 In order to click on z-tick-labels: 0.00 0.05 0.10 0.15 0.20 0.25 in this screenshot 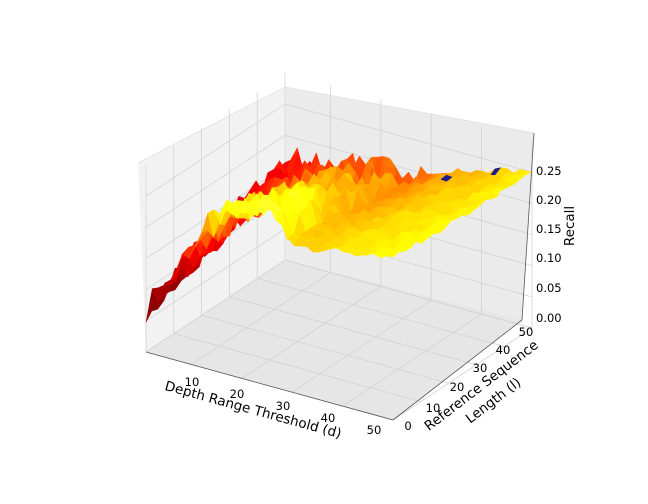, I will do `click(549, 244)`.